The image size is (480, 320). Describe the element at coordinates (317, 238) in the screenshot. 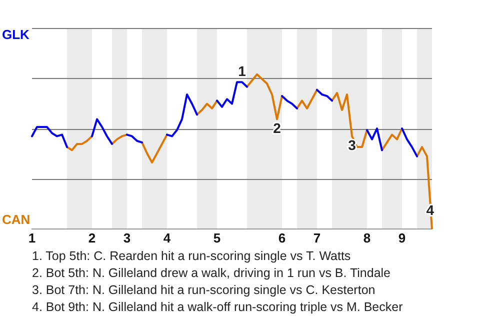

I see `x-tick-label: 7` at that location.